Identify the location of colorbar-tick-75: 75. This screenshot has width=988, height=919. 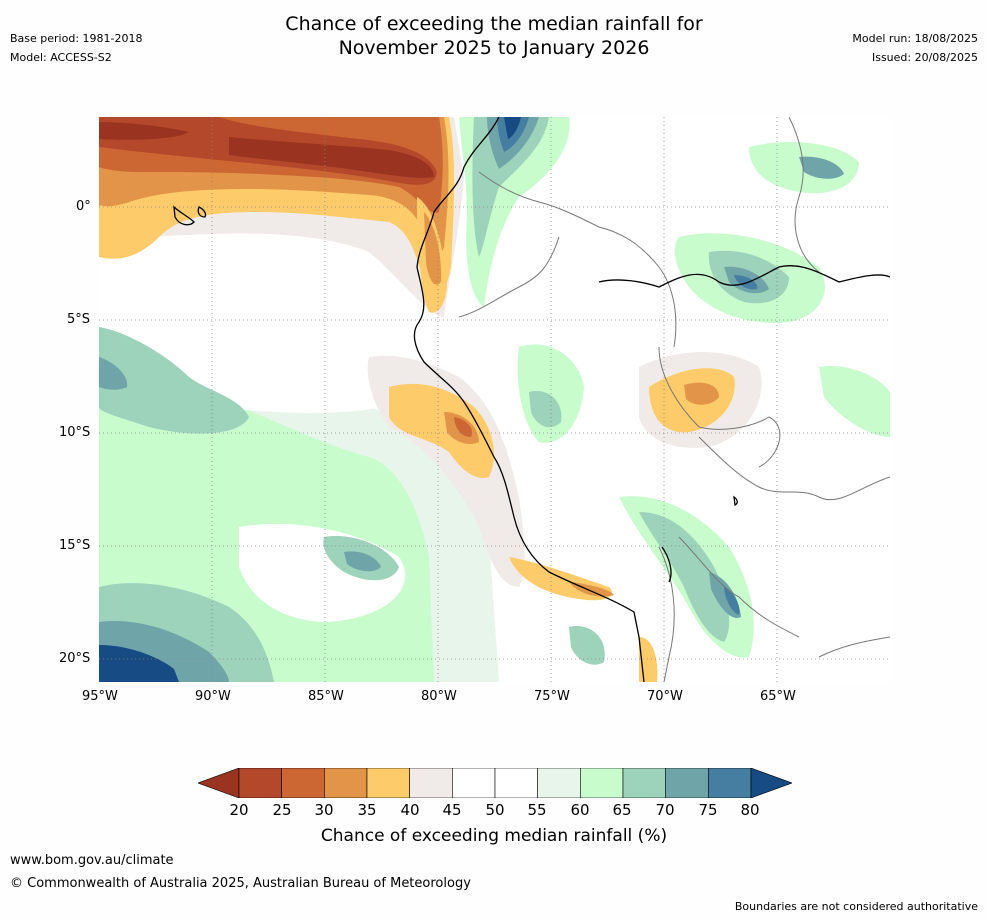
(708, 810).